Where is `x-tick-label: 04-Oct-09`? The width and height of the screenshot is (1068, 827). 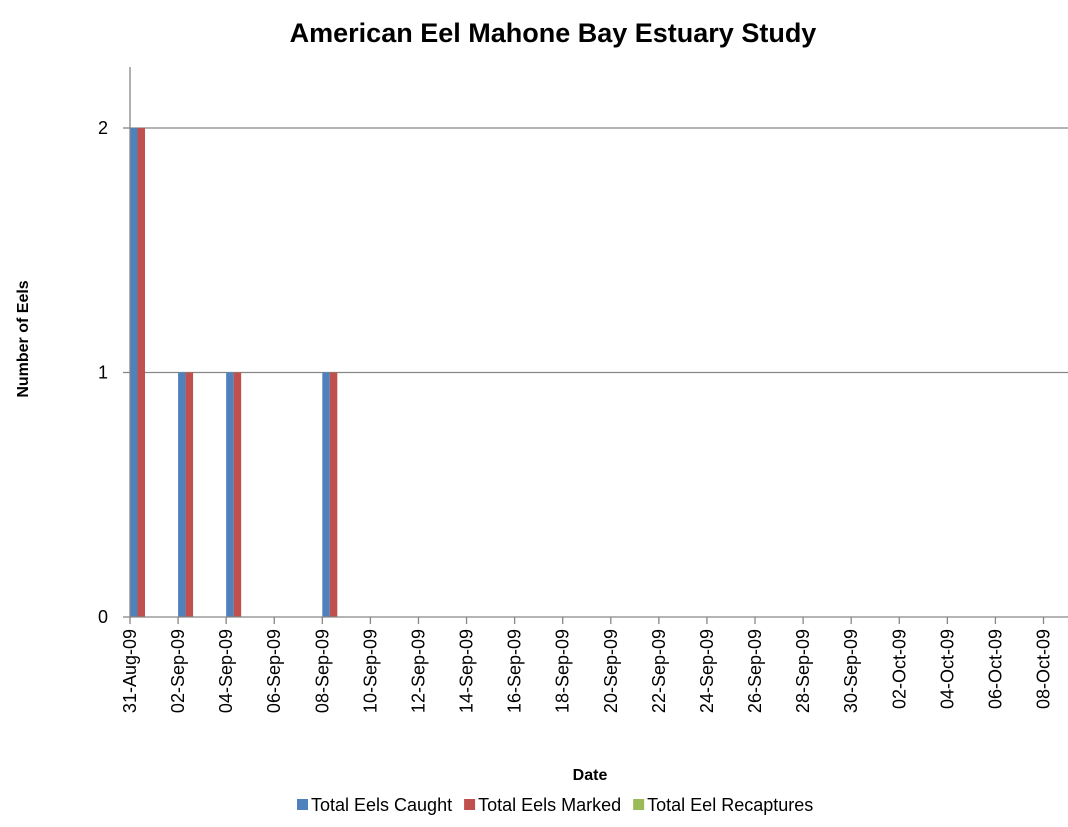 x-tick-label: 04-Oct-09 is located at coordinates (947, 669).